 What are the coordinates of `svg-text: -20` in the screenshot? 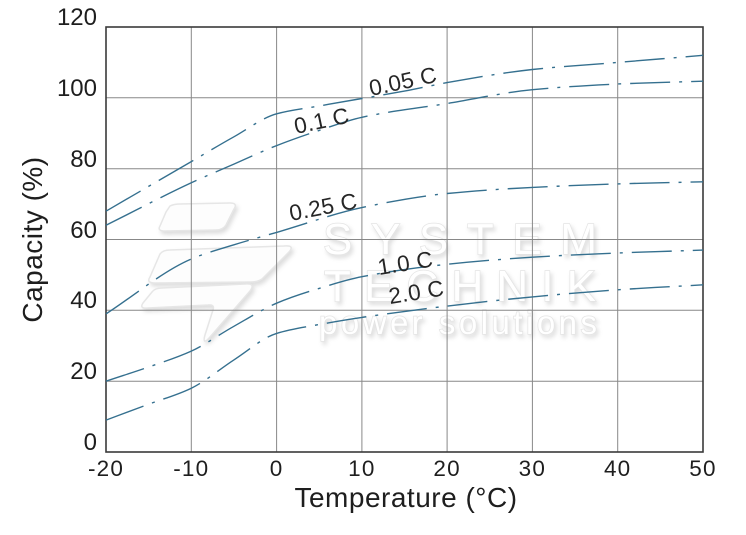 It's located at (106, 468).